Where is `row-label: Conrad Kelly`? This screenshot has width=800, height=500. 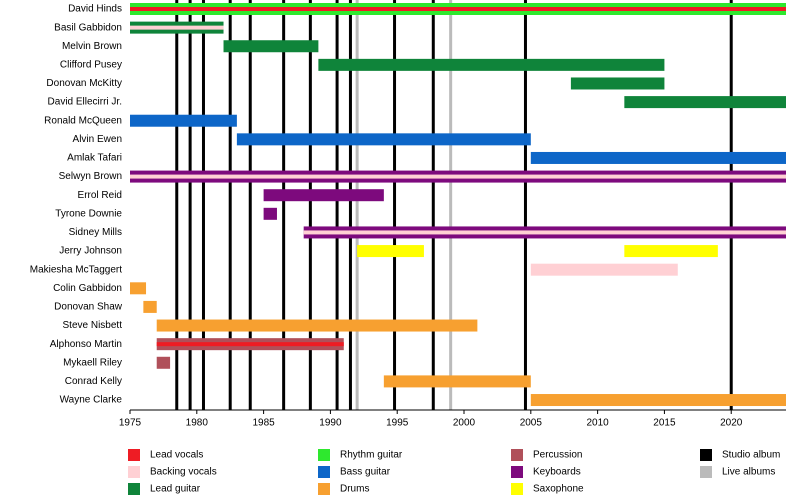
row-label: Conrad Kelly is located at coordinates (93, 381).